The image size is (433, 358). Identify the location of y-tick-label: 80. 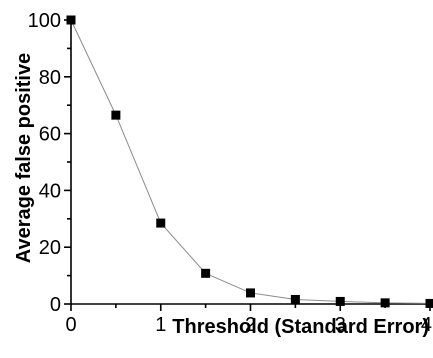
(50, 78).